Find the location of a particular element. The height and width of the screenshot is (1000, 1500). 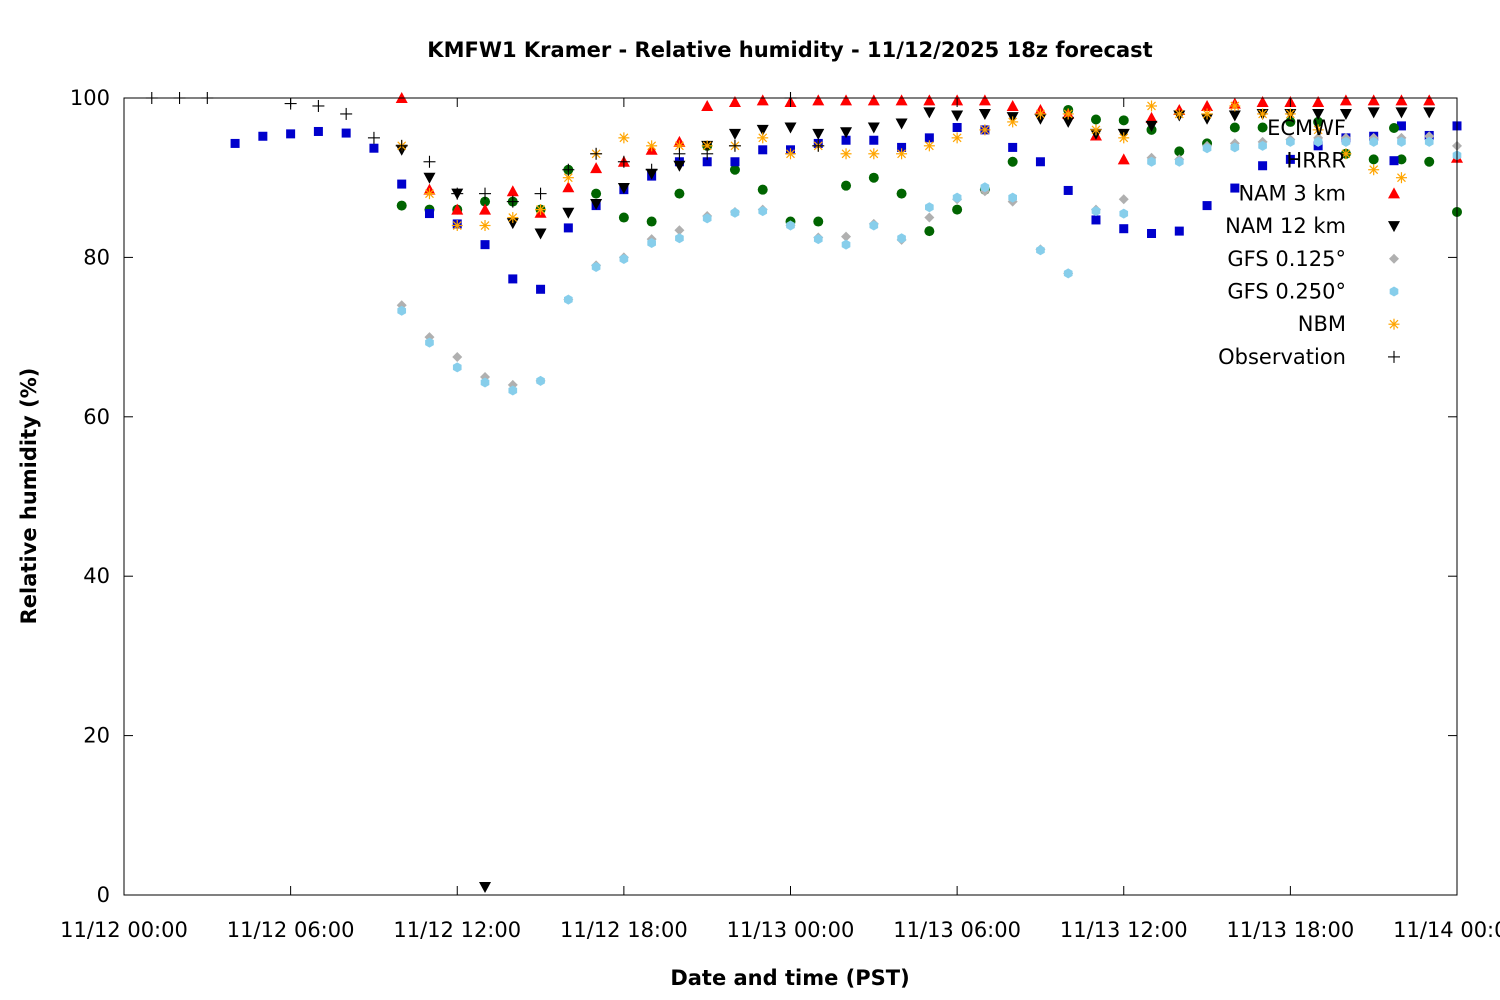

legend-label: GFS 0.125° is located at coordinates (1286, 259).